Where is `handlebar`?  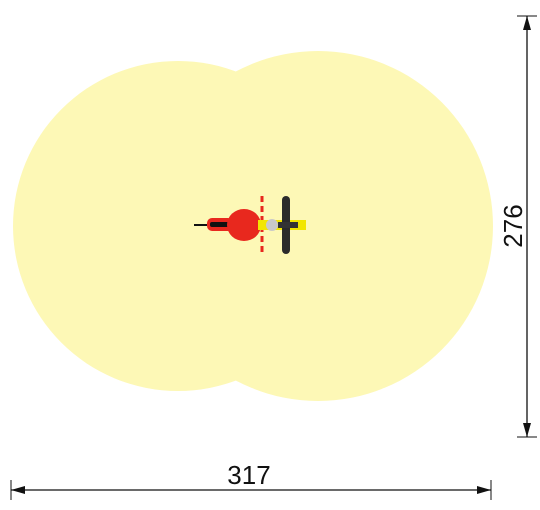
handlebar is located at coordinates (288, 225).